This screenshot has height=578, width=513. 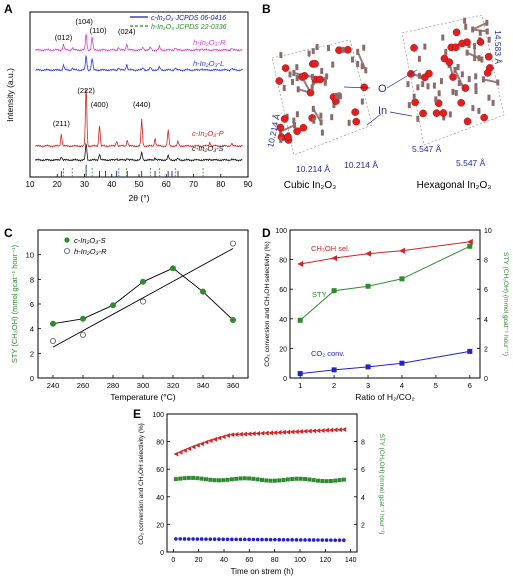 What do you see at coordinates (30, 184) in the screenshot?
I see `xrd-xtick-label: 10` at bounding box center [30, 184].